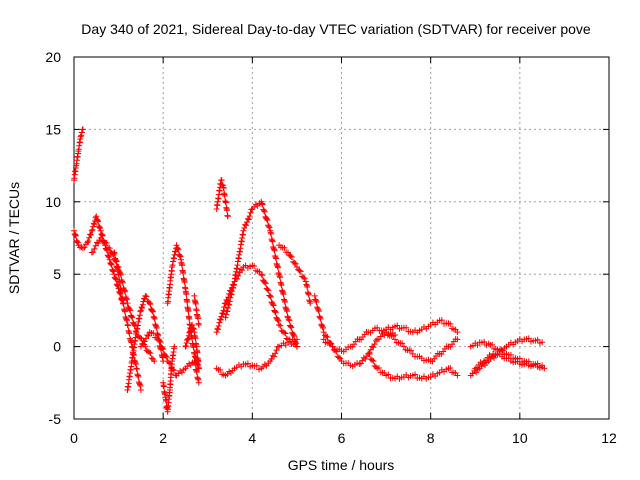 The image size is (640, 480). I want to click on x-tick-label: 2, so click(163, 438).